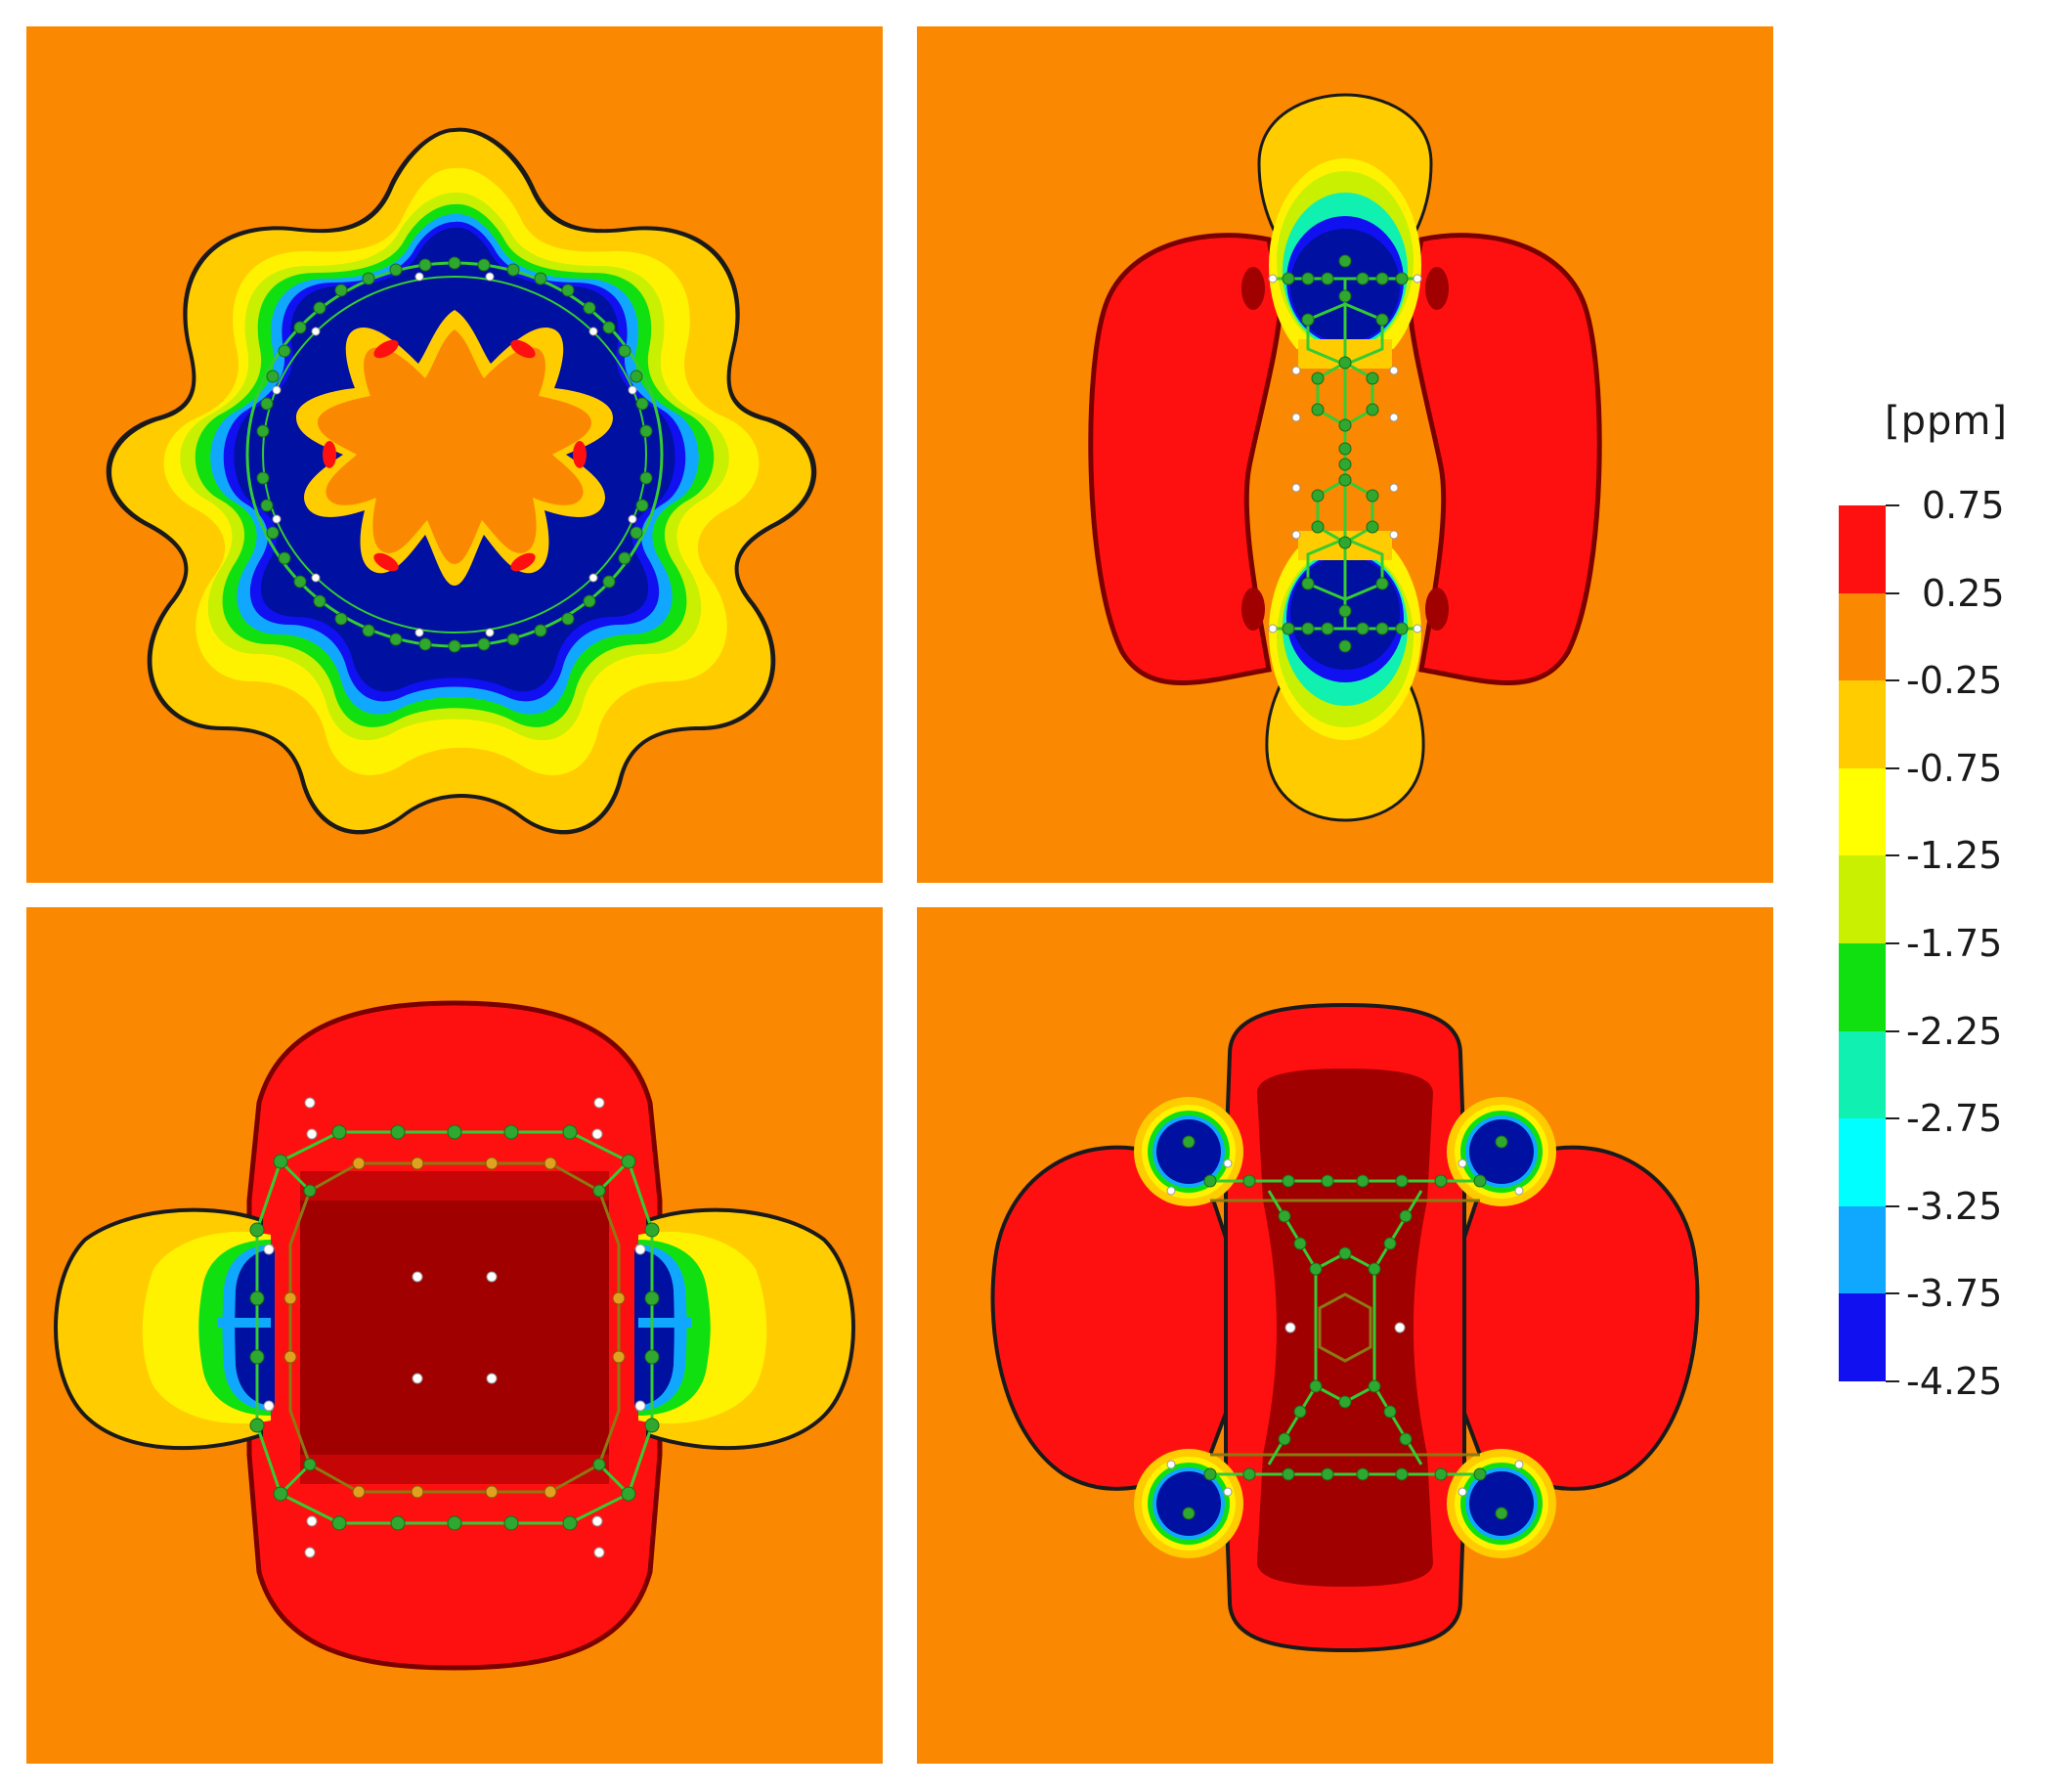  What do you see at coordinates (1955, 1119) in the screenshot?
I see `colorbar-tick-label: -2.75` at bounding box center [1955, 1119].